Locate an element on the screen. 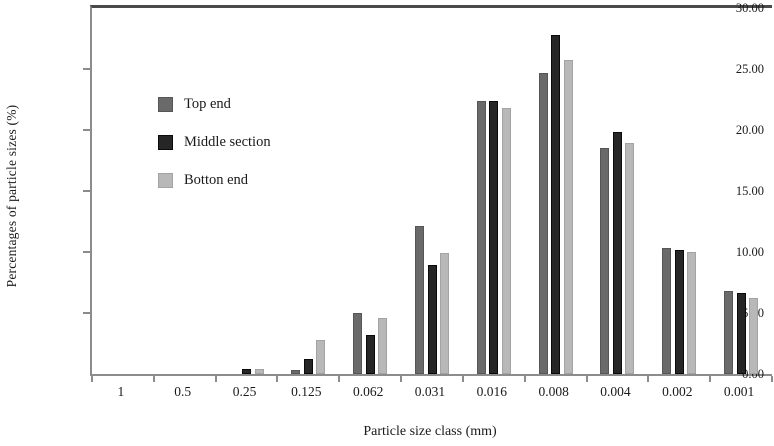 This screenshot has height=446, width=774. legend-entry: Middle section is located at coordinates (214, 142).